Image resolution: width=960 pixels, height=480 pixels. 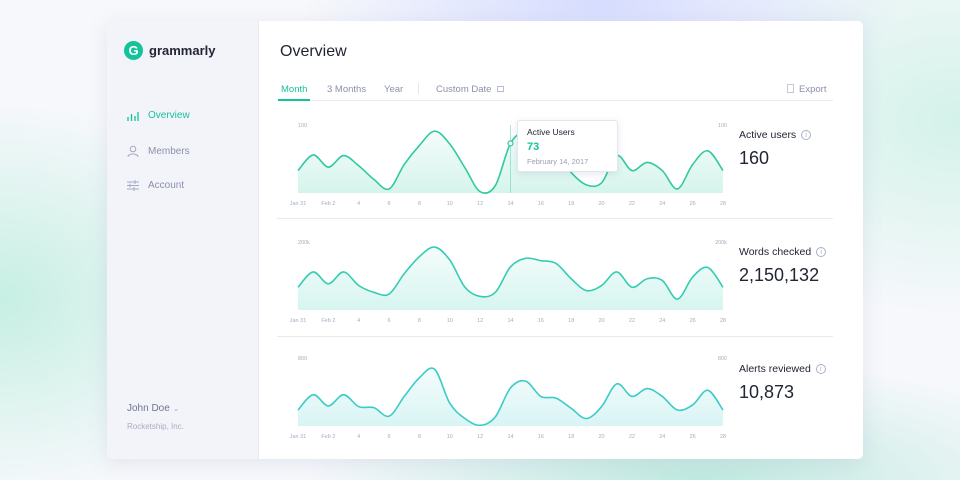 I want to click on export-label: Export, so click(x=813, y=89).